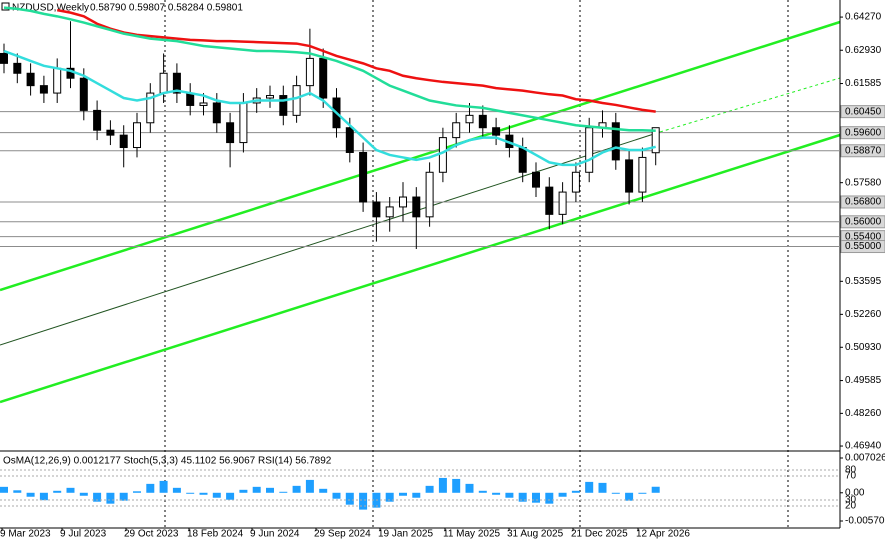 This screenshot has height=540, width=885. I want to click on level-label: 0.55000, so click(863, 246).